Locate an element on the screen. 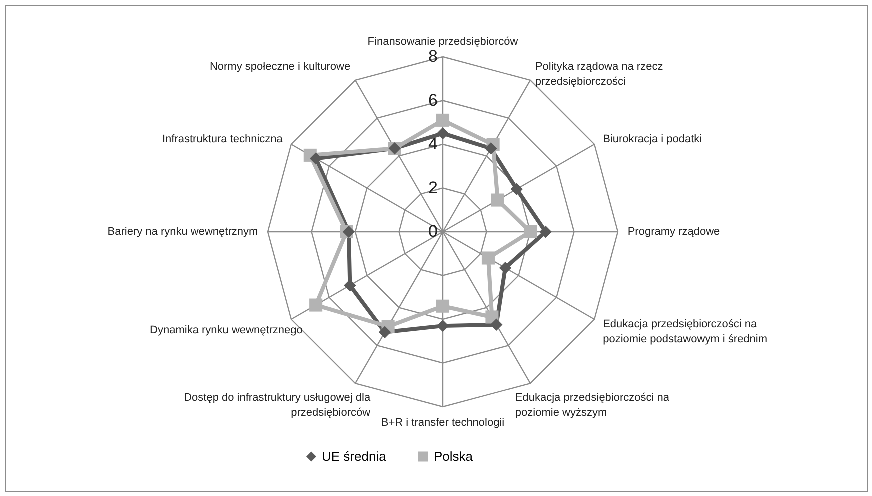  spoke-label: Dynamika rynku wewnętrznego is located at coordinates (226, 330).